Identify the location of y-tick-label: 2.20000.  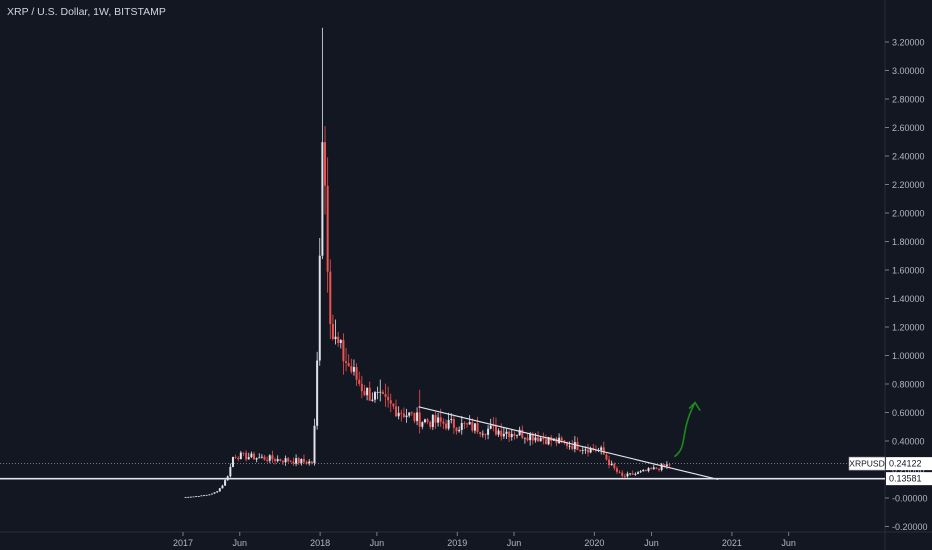
(908, 185).